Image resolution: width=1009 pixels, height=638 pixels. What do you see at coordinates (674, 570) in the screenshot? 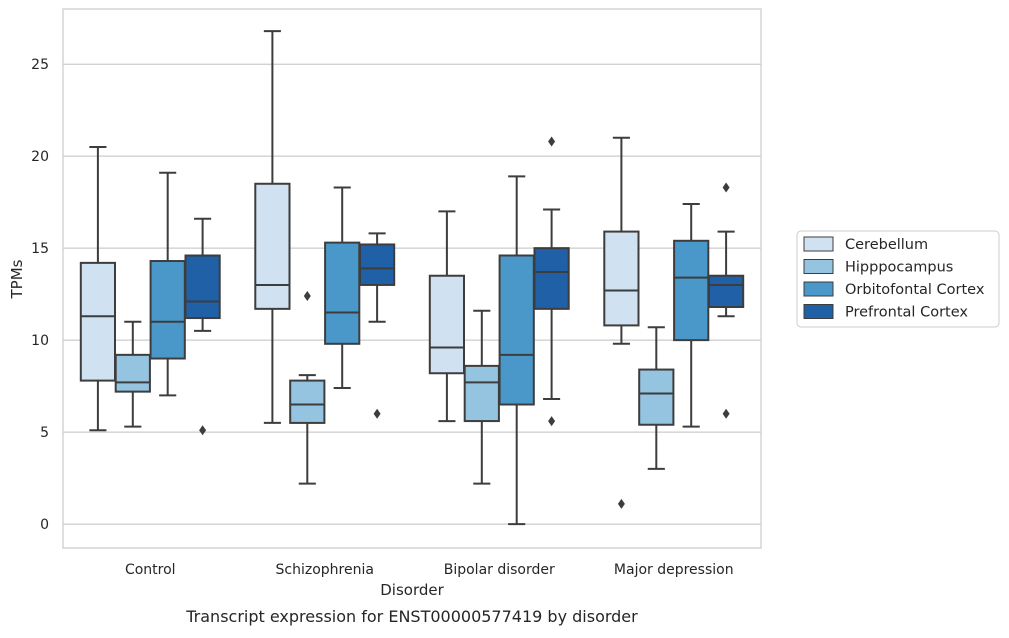
I see `x-tick-label: Major depression` at bounding box center [674, 570].